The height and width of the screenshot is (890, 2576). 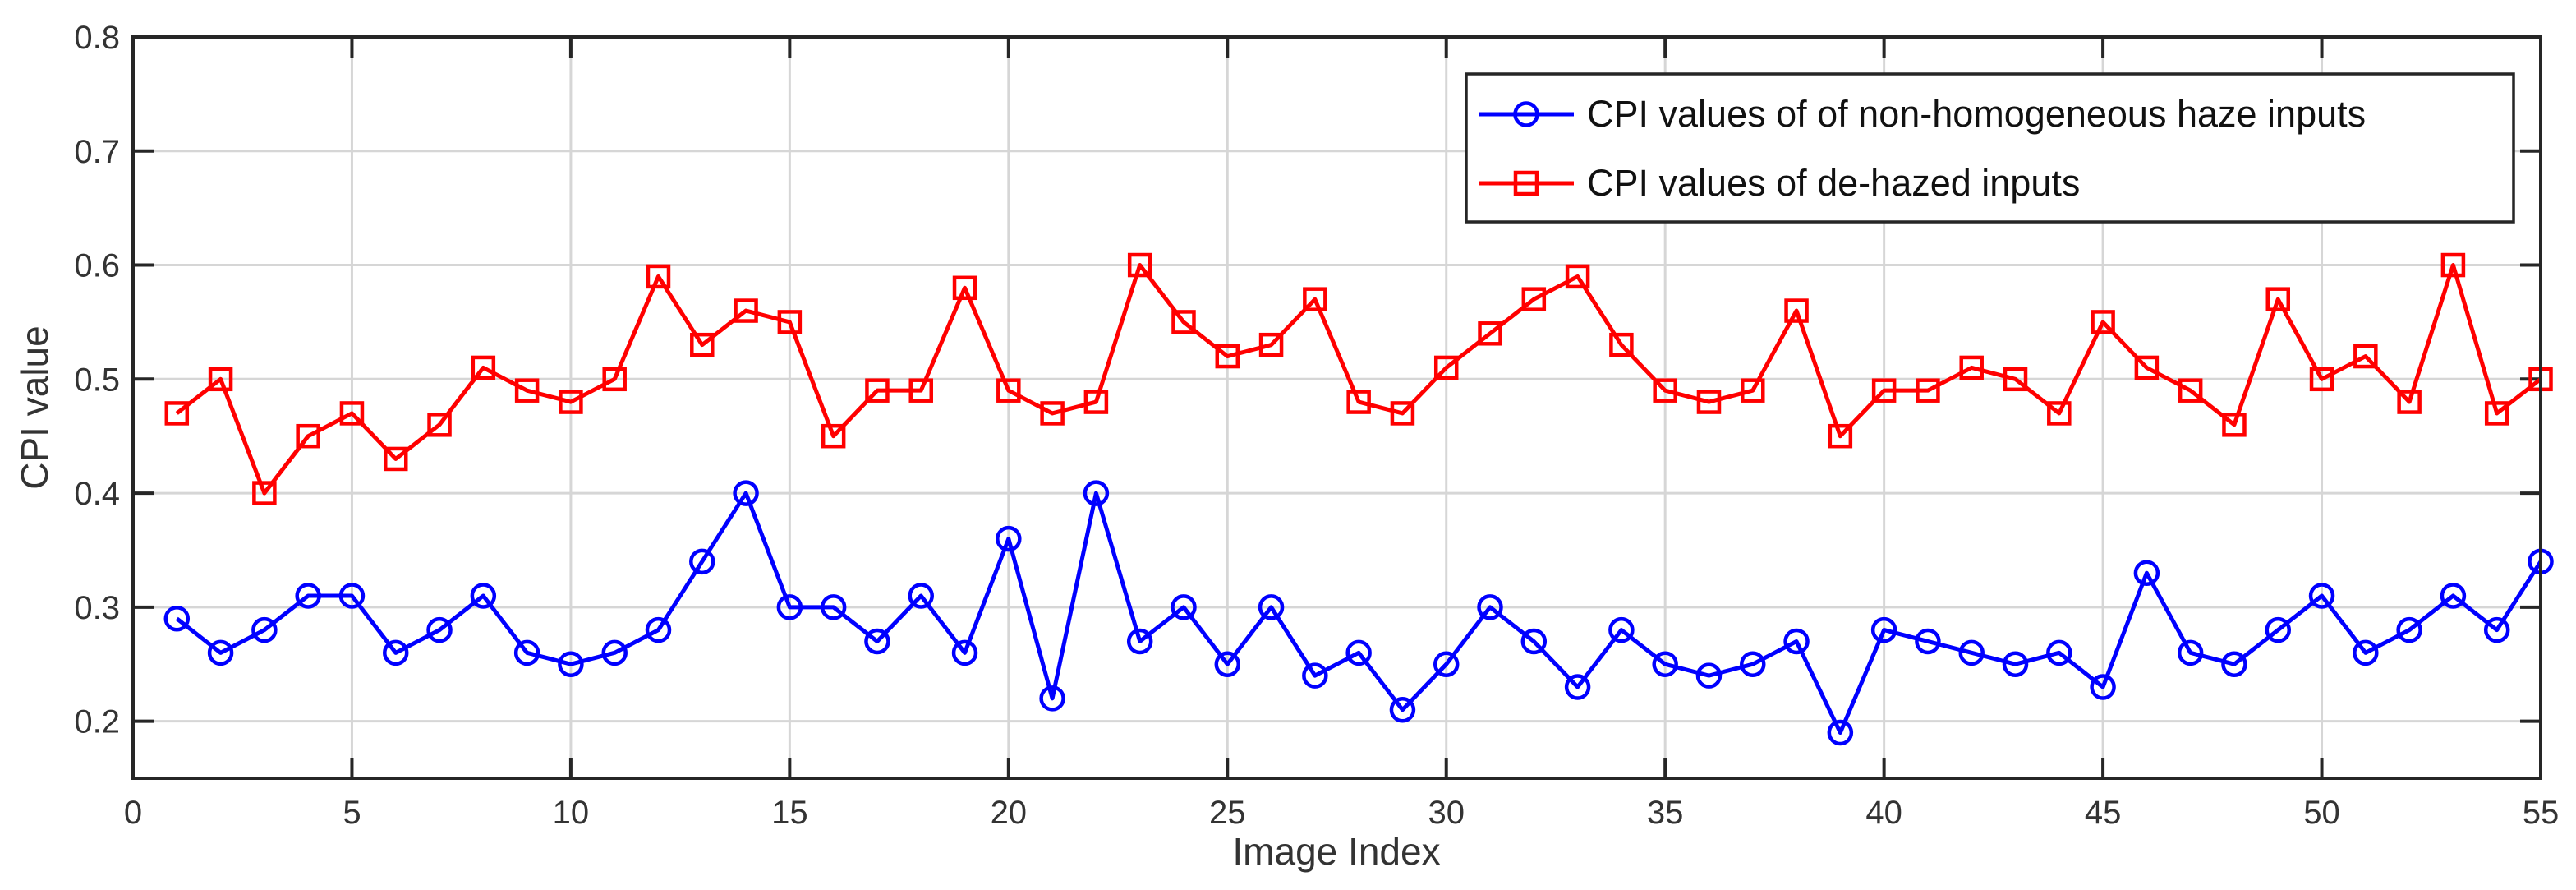 I want to click on x-tick-label-15: 15, so click(x=789, y=813).